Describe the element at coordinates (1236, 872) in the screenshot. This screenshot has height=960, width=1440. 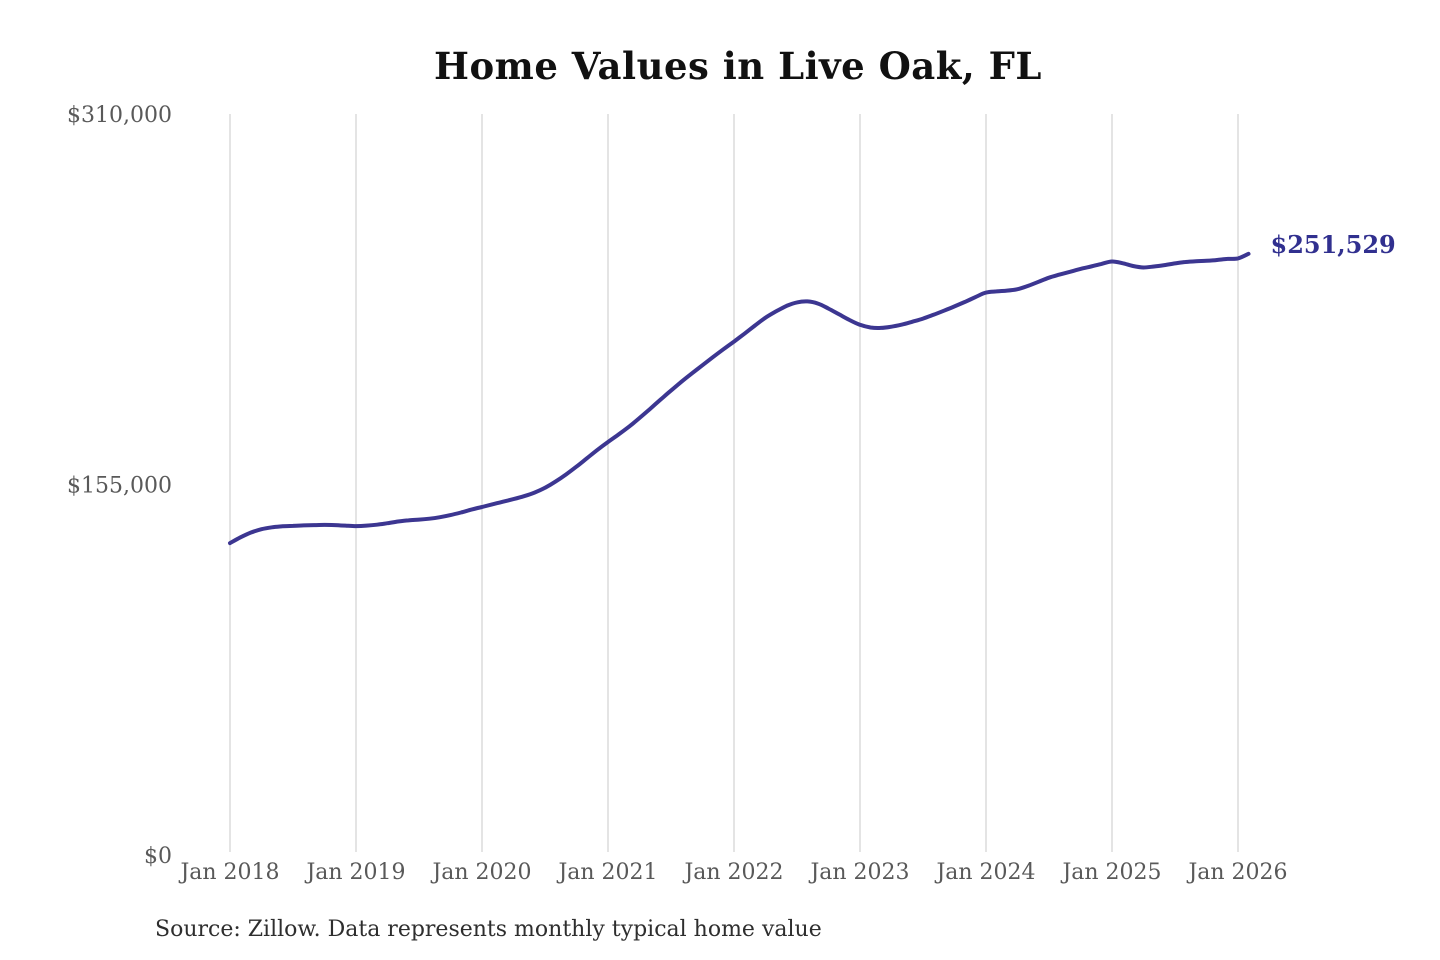
I see `x-axis-tick-label: Jan 2026` at that location.